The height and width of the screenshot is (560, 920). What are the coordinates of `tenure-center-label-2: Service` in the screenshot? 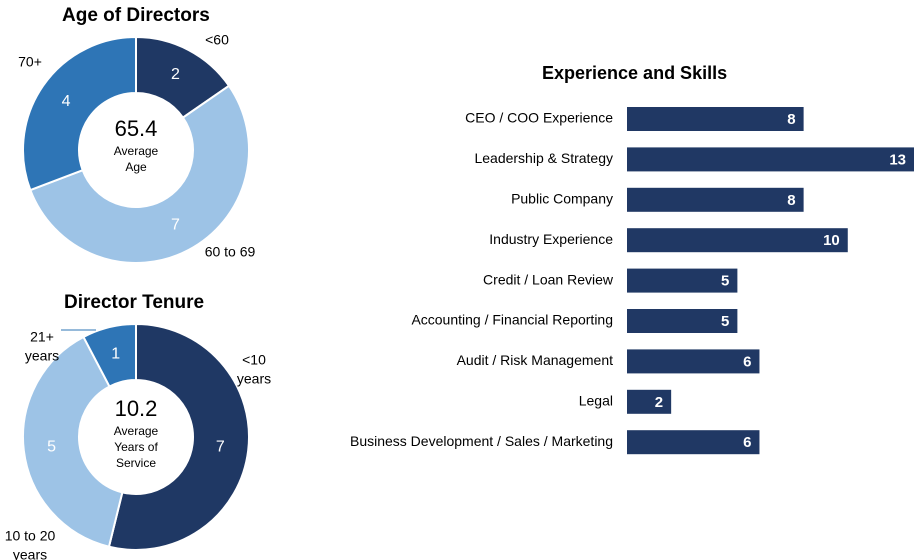 It's located at (136, 463).